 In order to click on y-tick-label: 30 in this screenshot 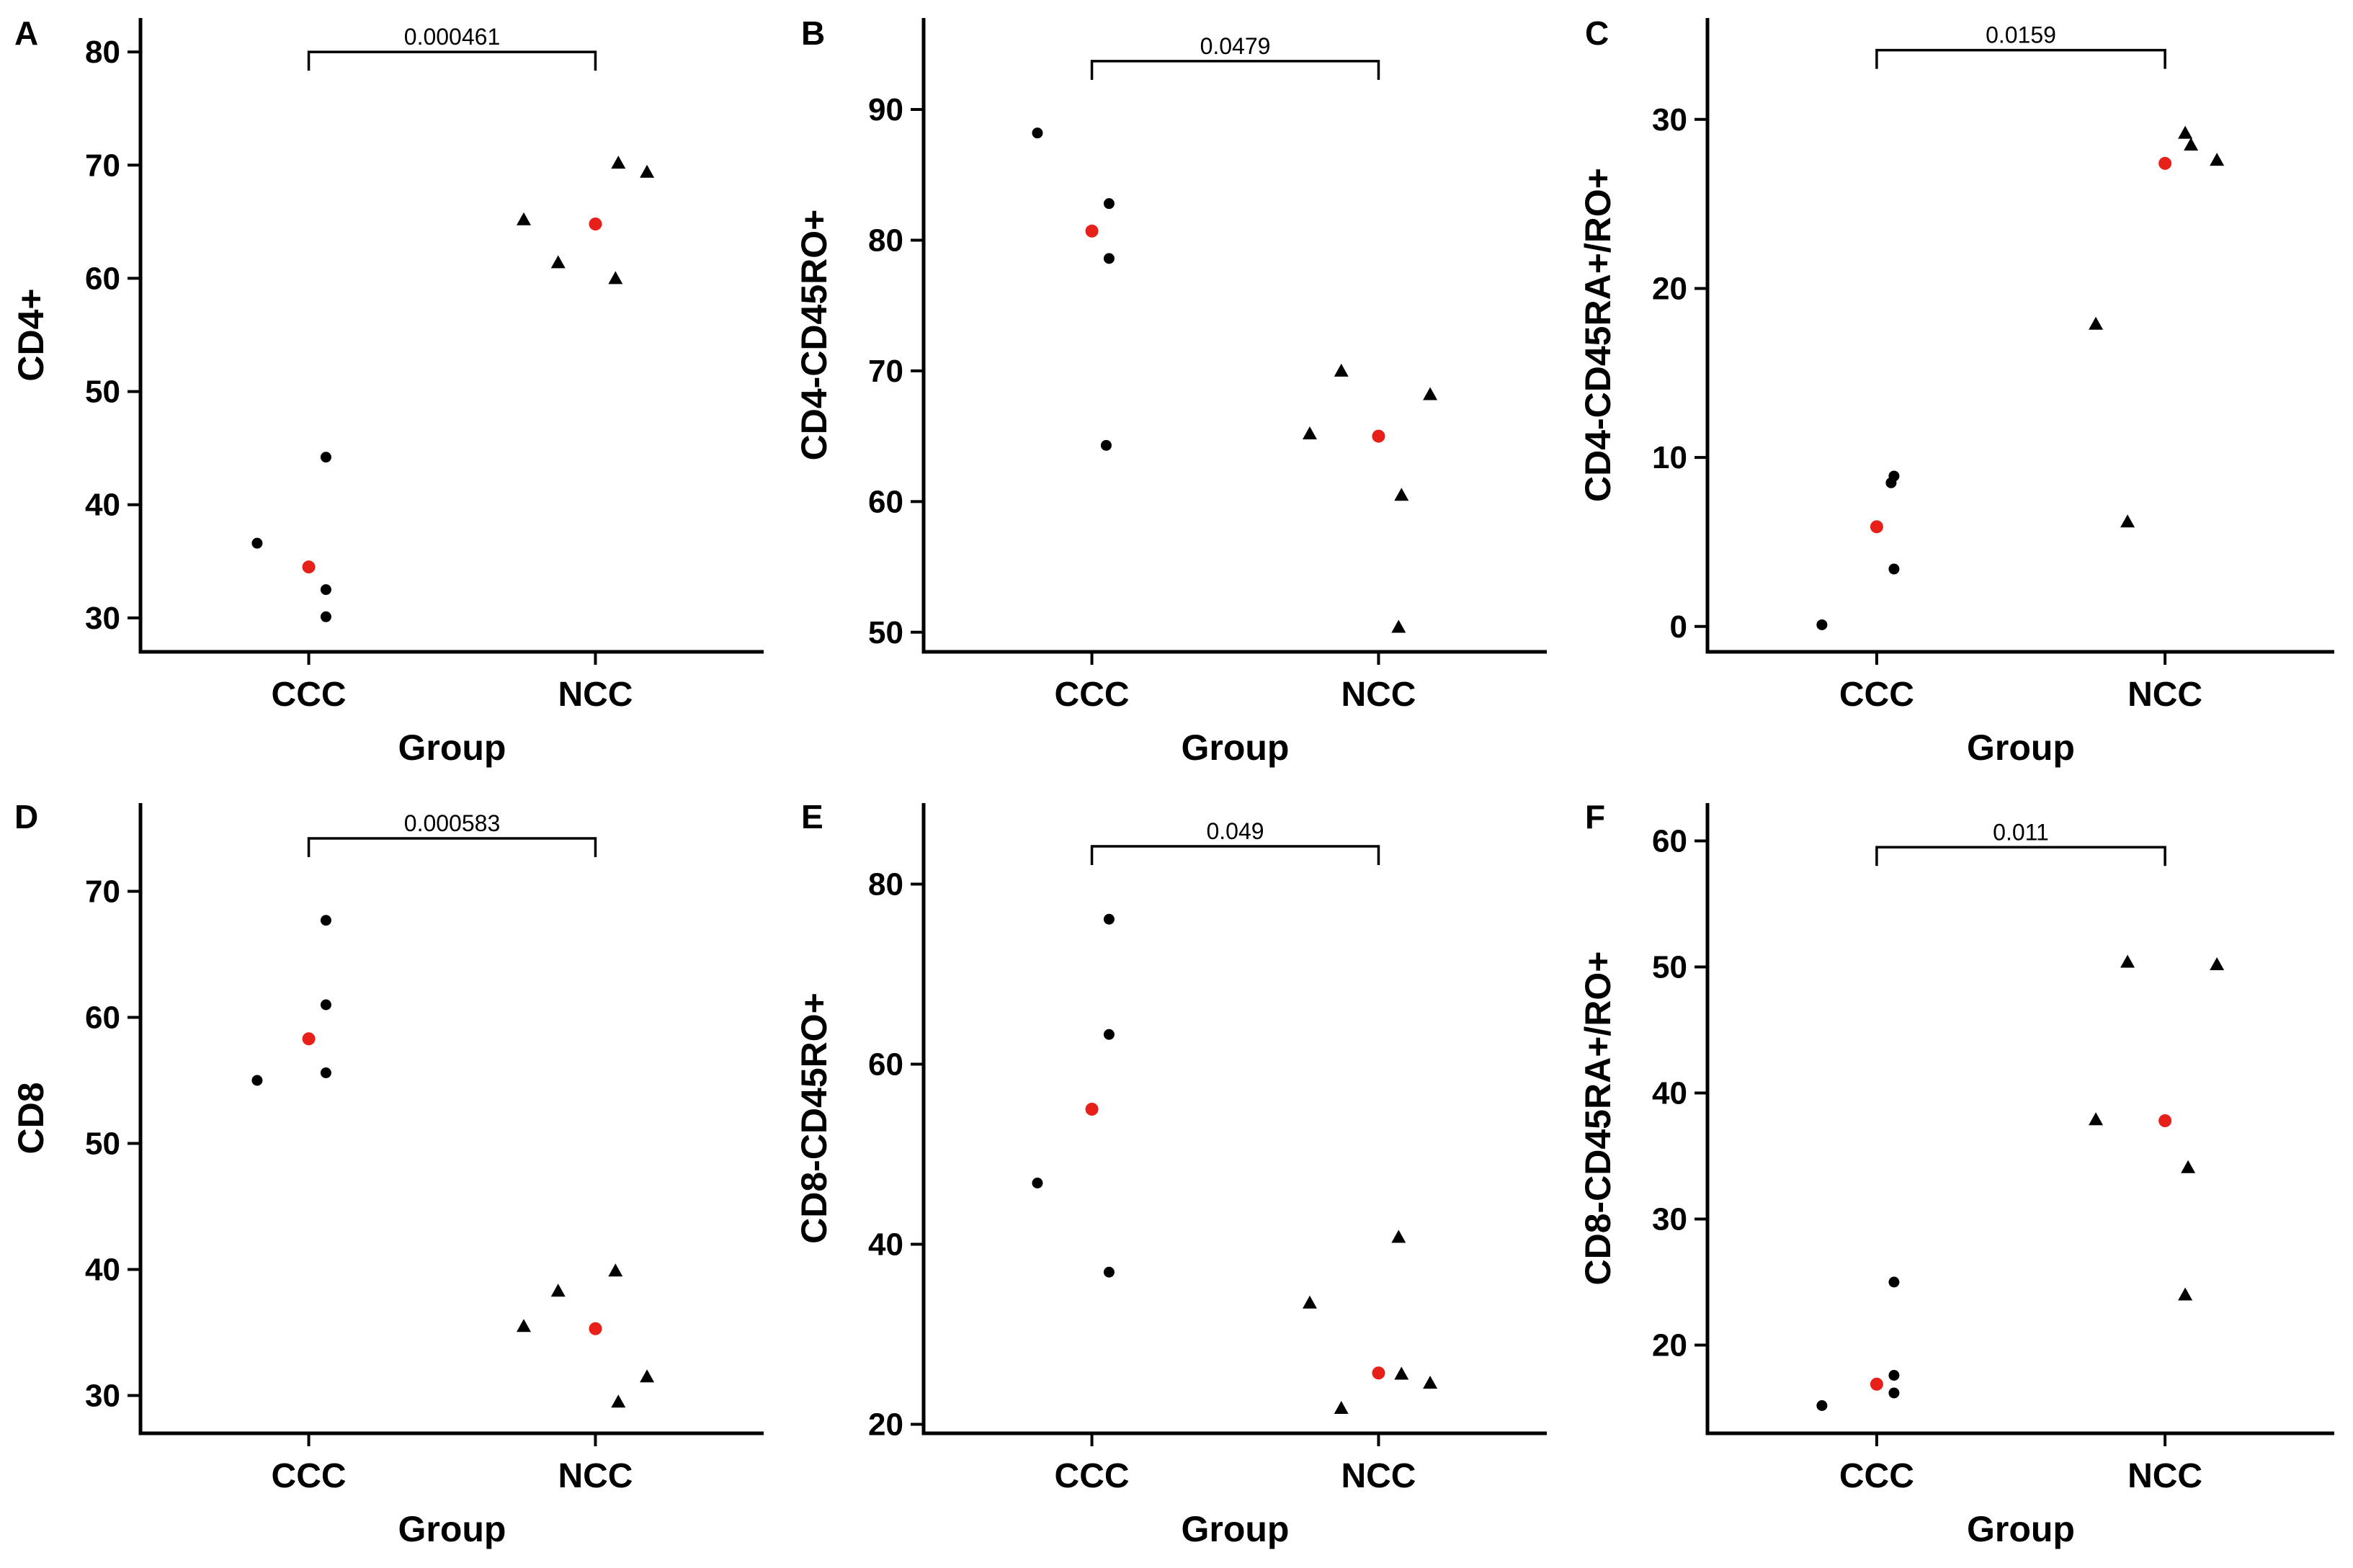, I will do `click(102, 1396)`.